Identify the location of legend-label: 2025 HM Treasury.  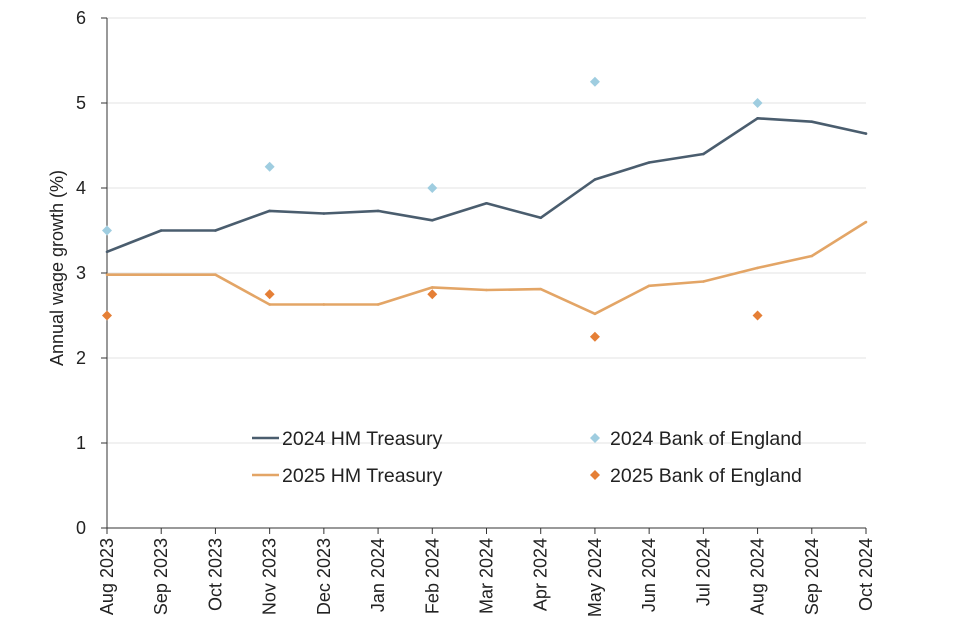
(362, 476).